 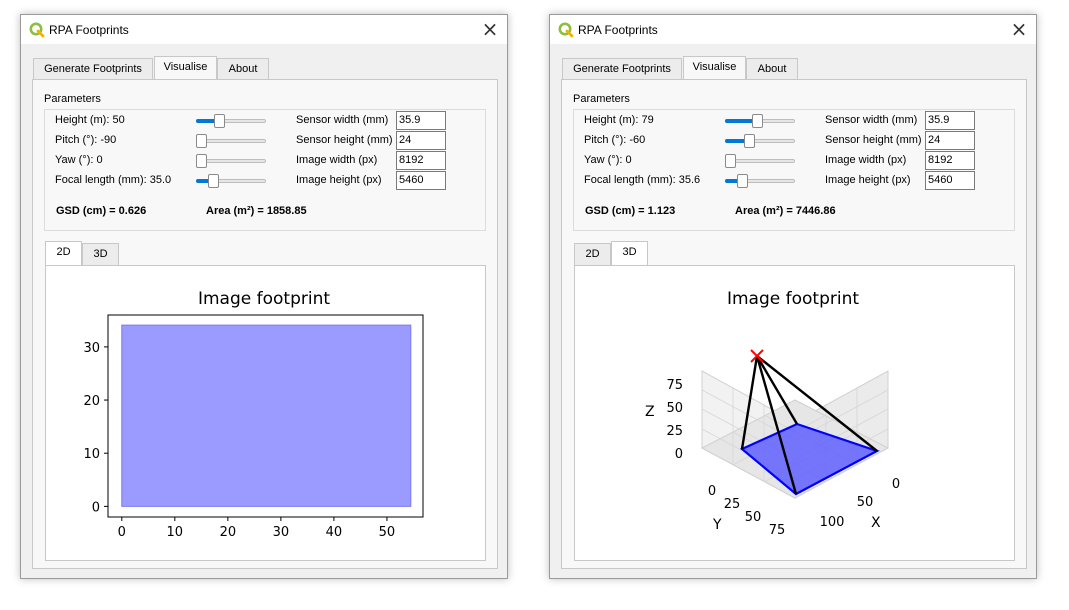 I want to click on image-width-label: Image width (px), so click(x=866, y=160).